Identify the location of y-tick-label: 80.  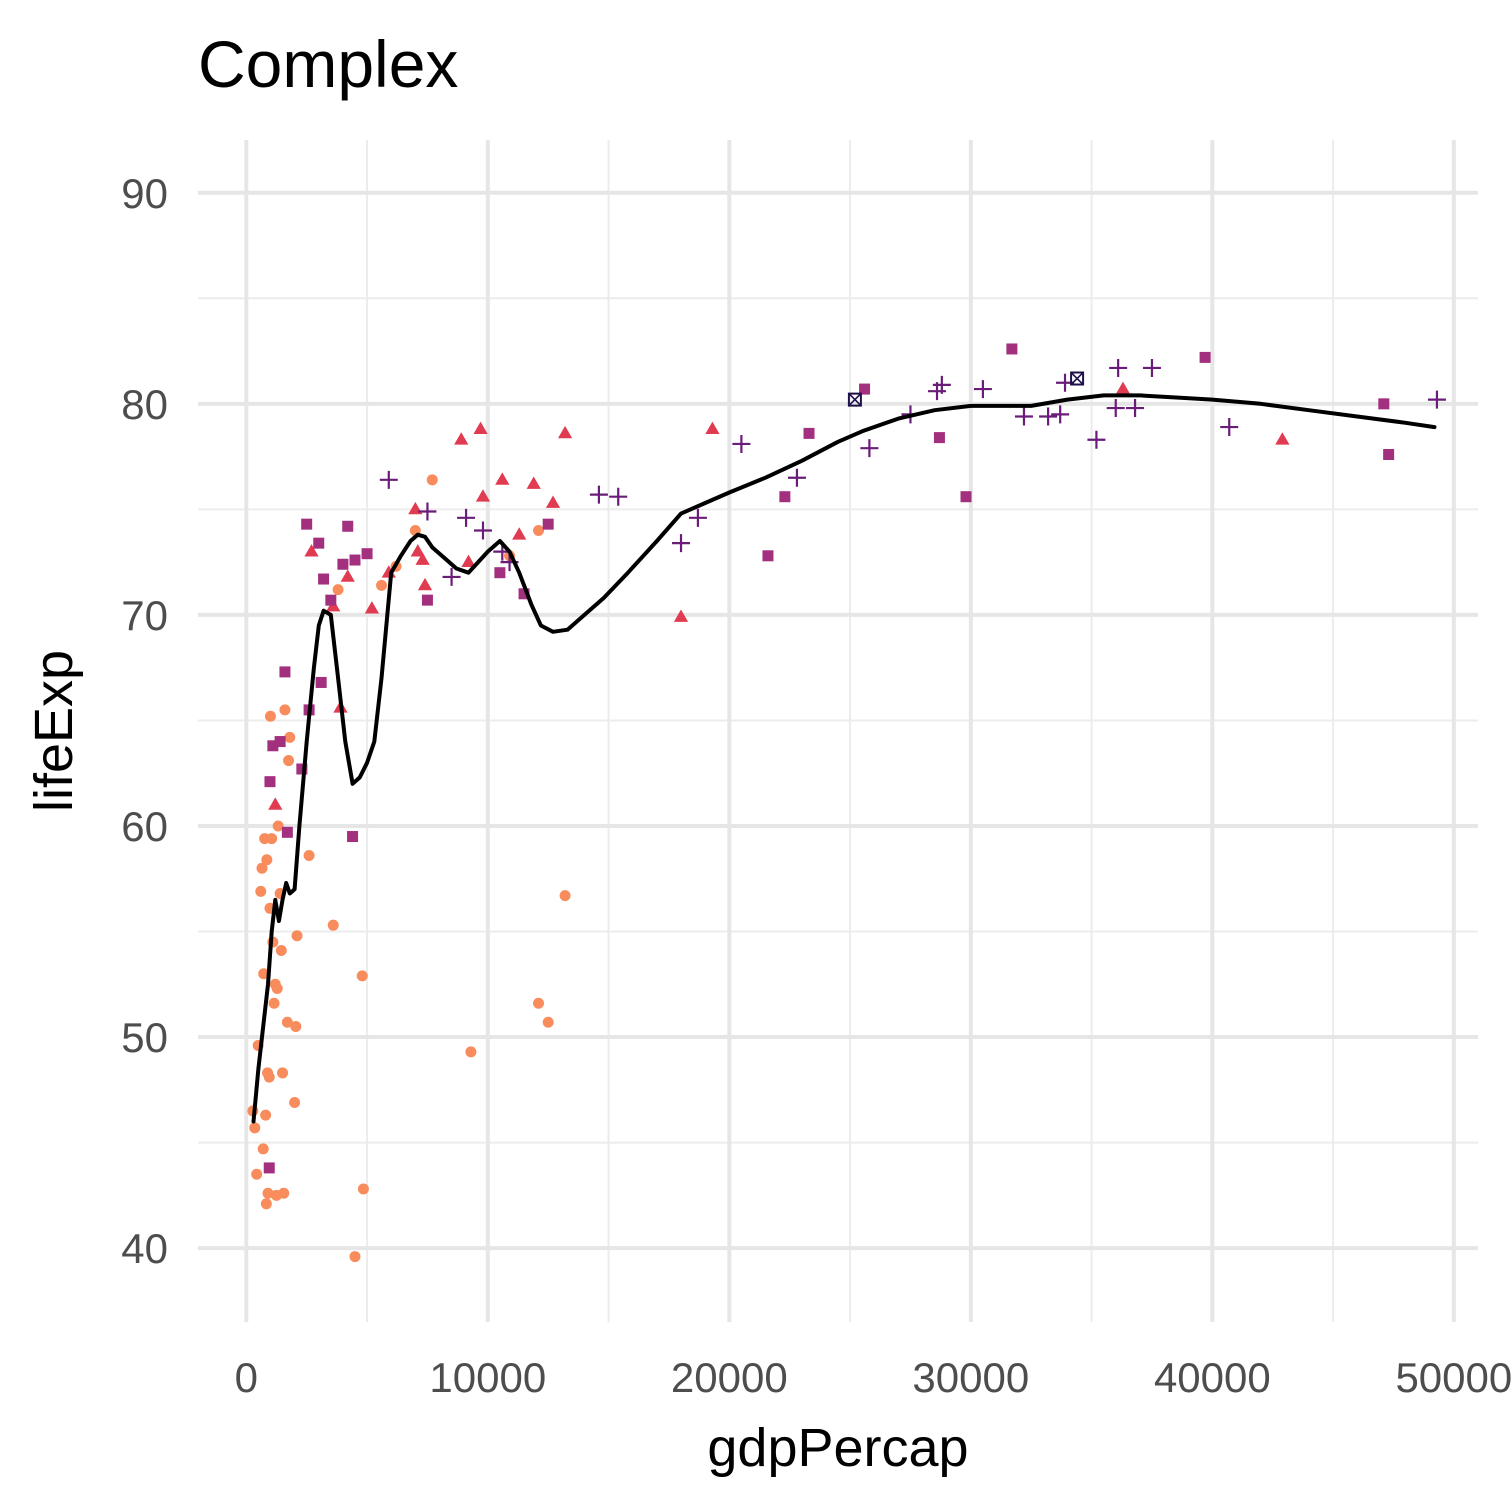
(144, 404).